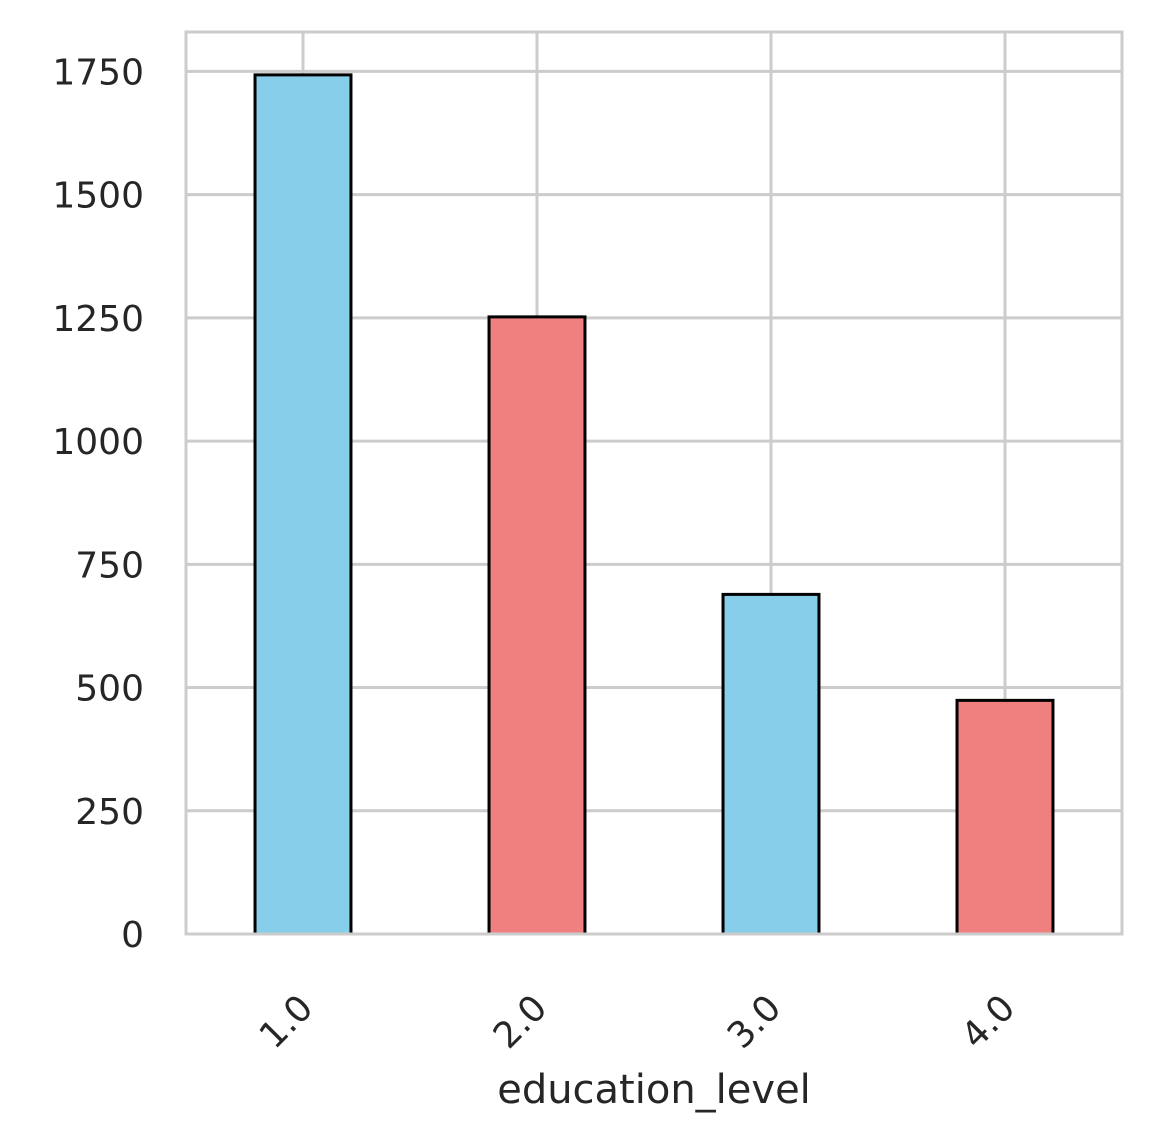 This screenshot has width=1153, height=1147. What do you see at coordinates (109, 812) in the screenshot?
I see `y-tick-label: 250` at bounding box center [109, 812].